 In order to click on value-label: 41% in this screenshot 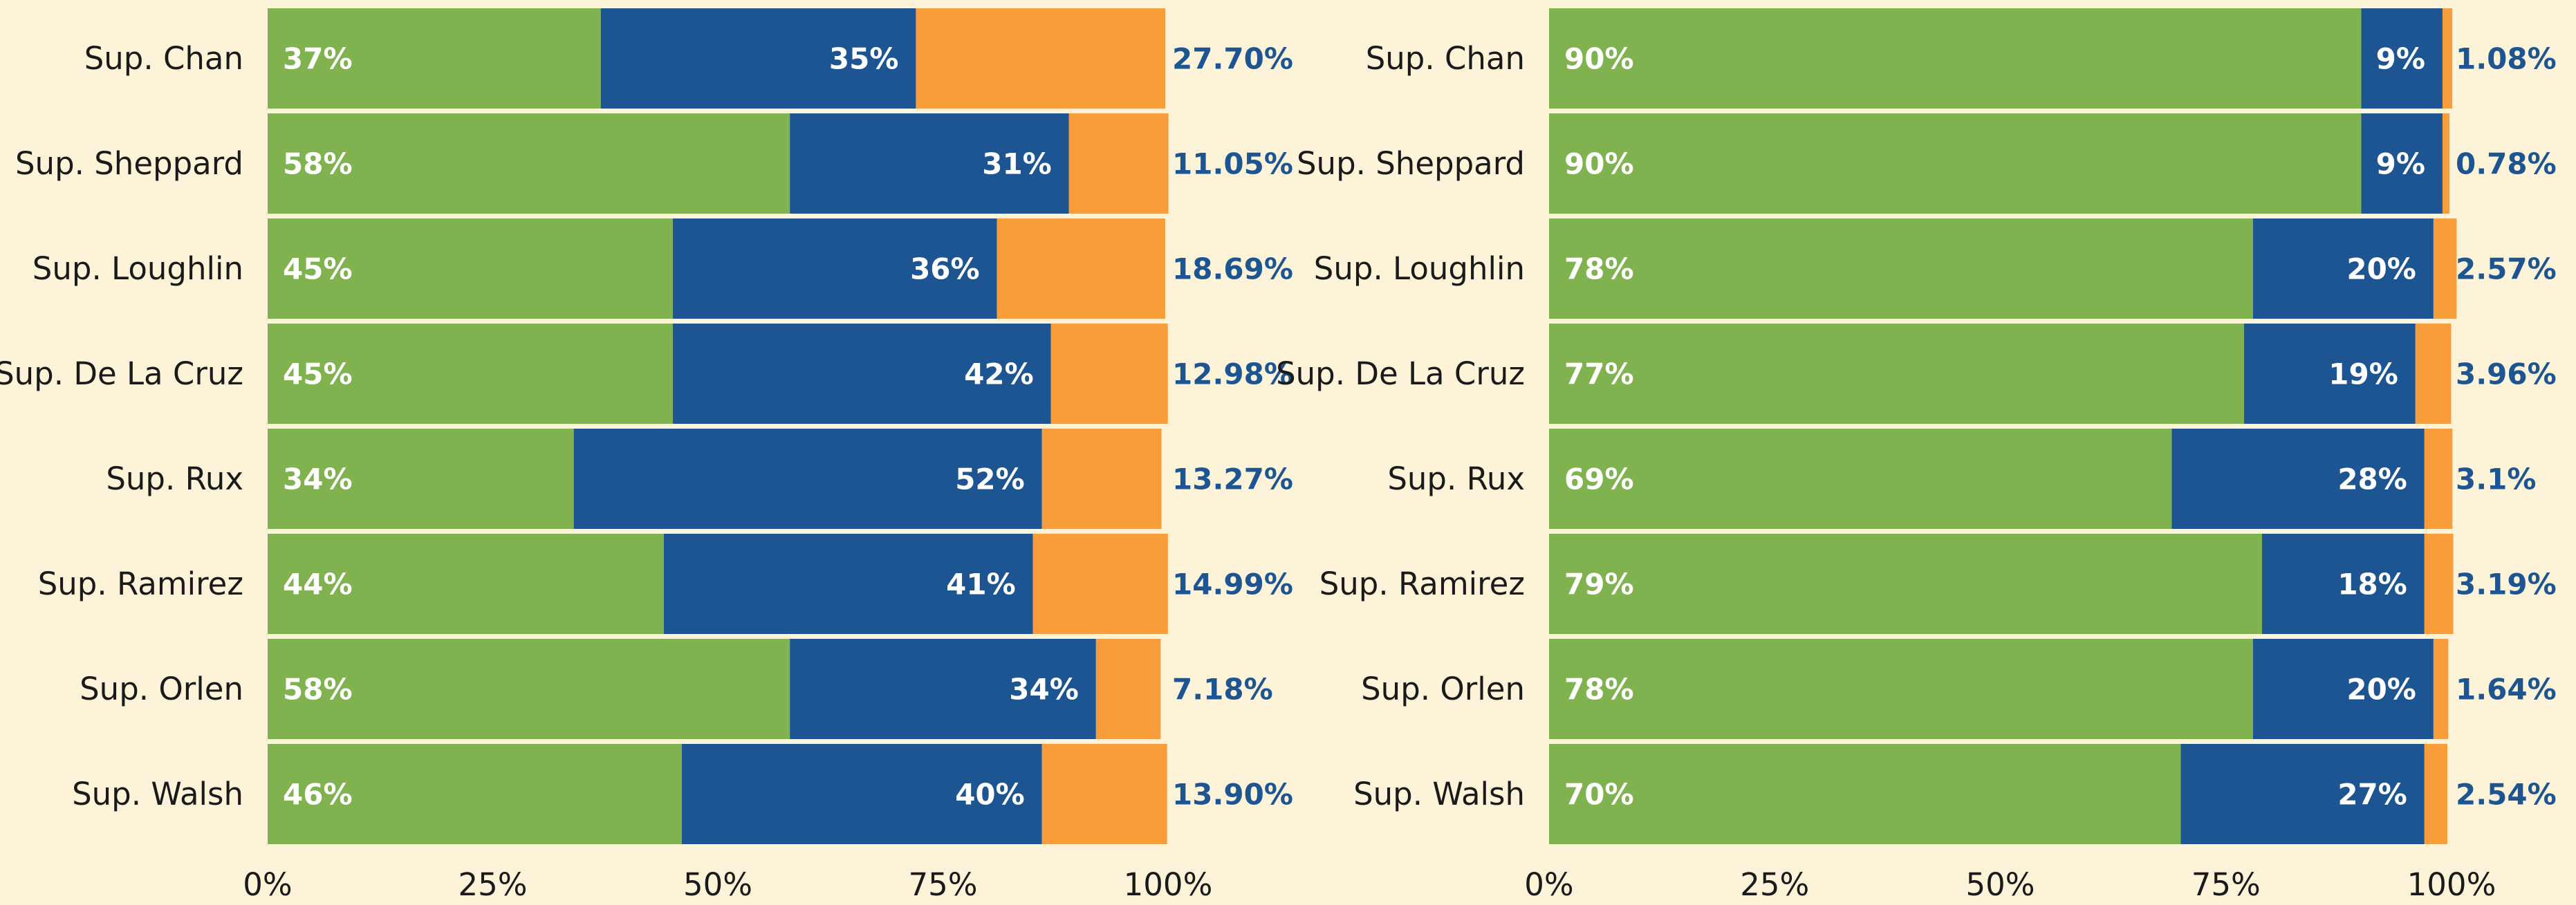, I will do `click(981, 584)`.